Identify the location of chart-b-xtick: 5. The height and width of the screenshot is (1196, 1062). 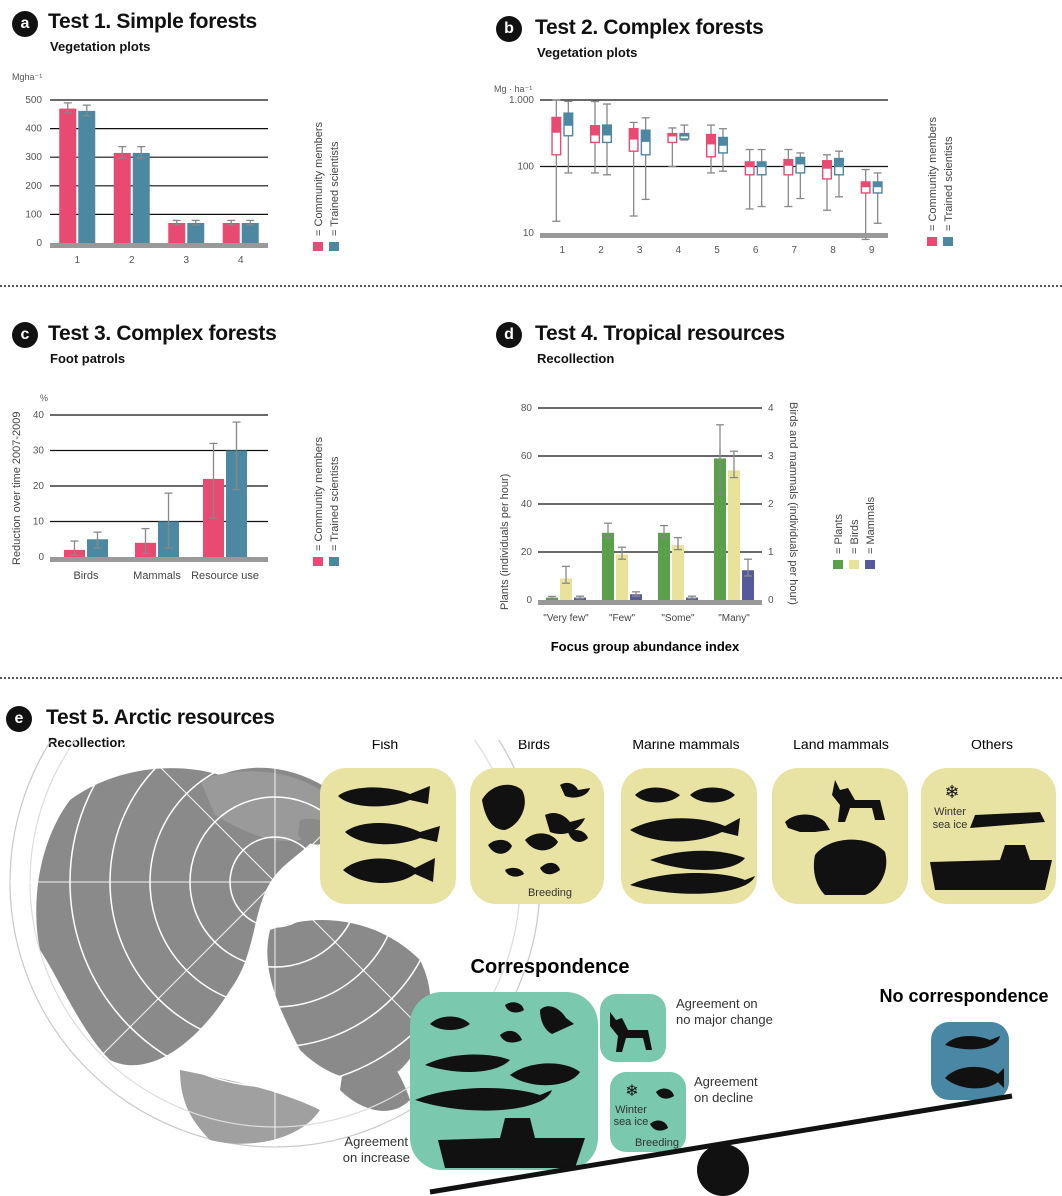
(717, 250).